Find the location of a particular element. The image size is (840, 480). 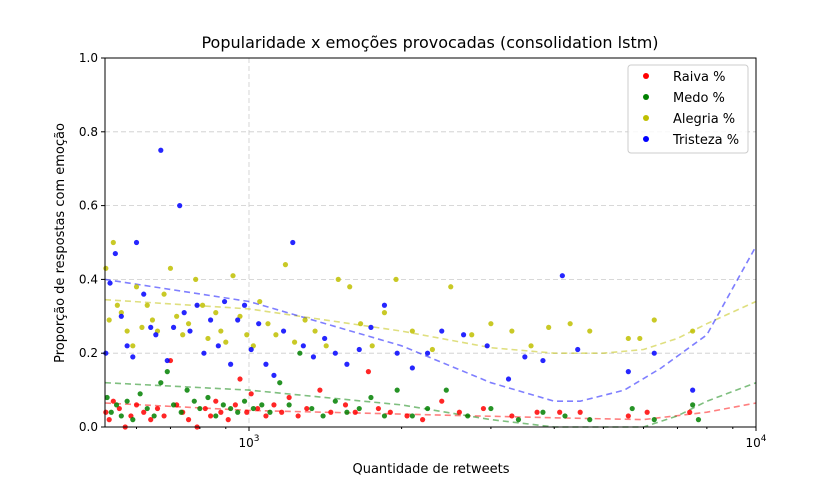

x-axis-ticks: 103 104 is located at coordinates (451, 438).